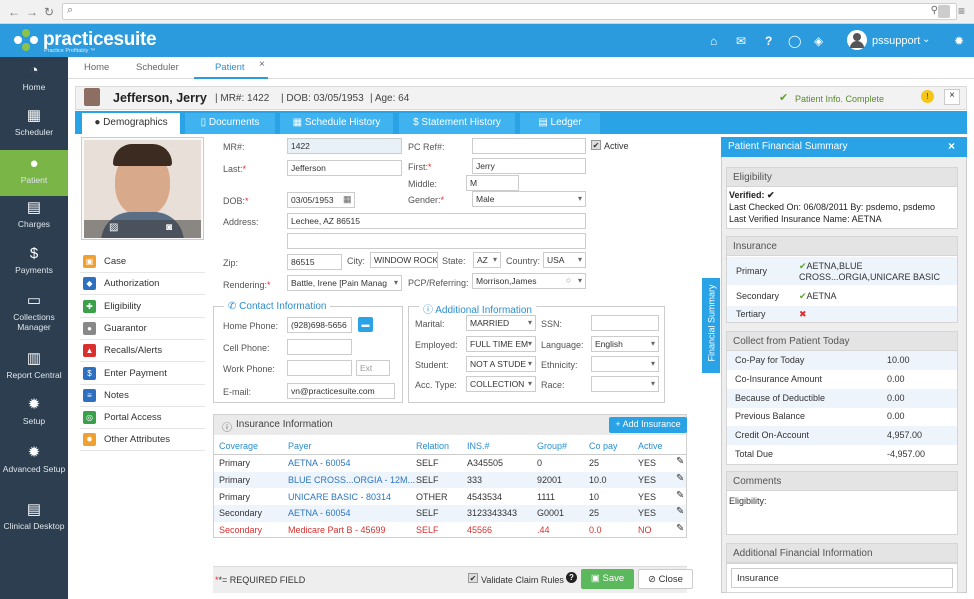  I want to click on username: pssupport, so click(896, 41).